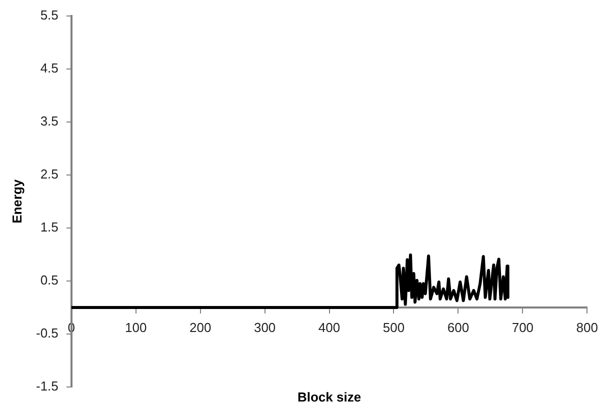 The image size is (606, 409). Describe the element at coordinates (458, 327) in the screenshot. I see `x-tick-label: 600` at that location.